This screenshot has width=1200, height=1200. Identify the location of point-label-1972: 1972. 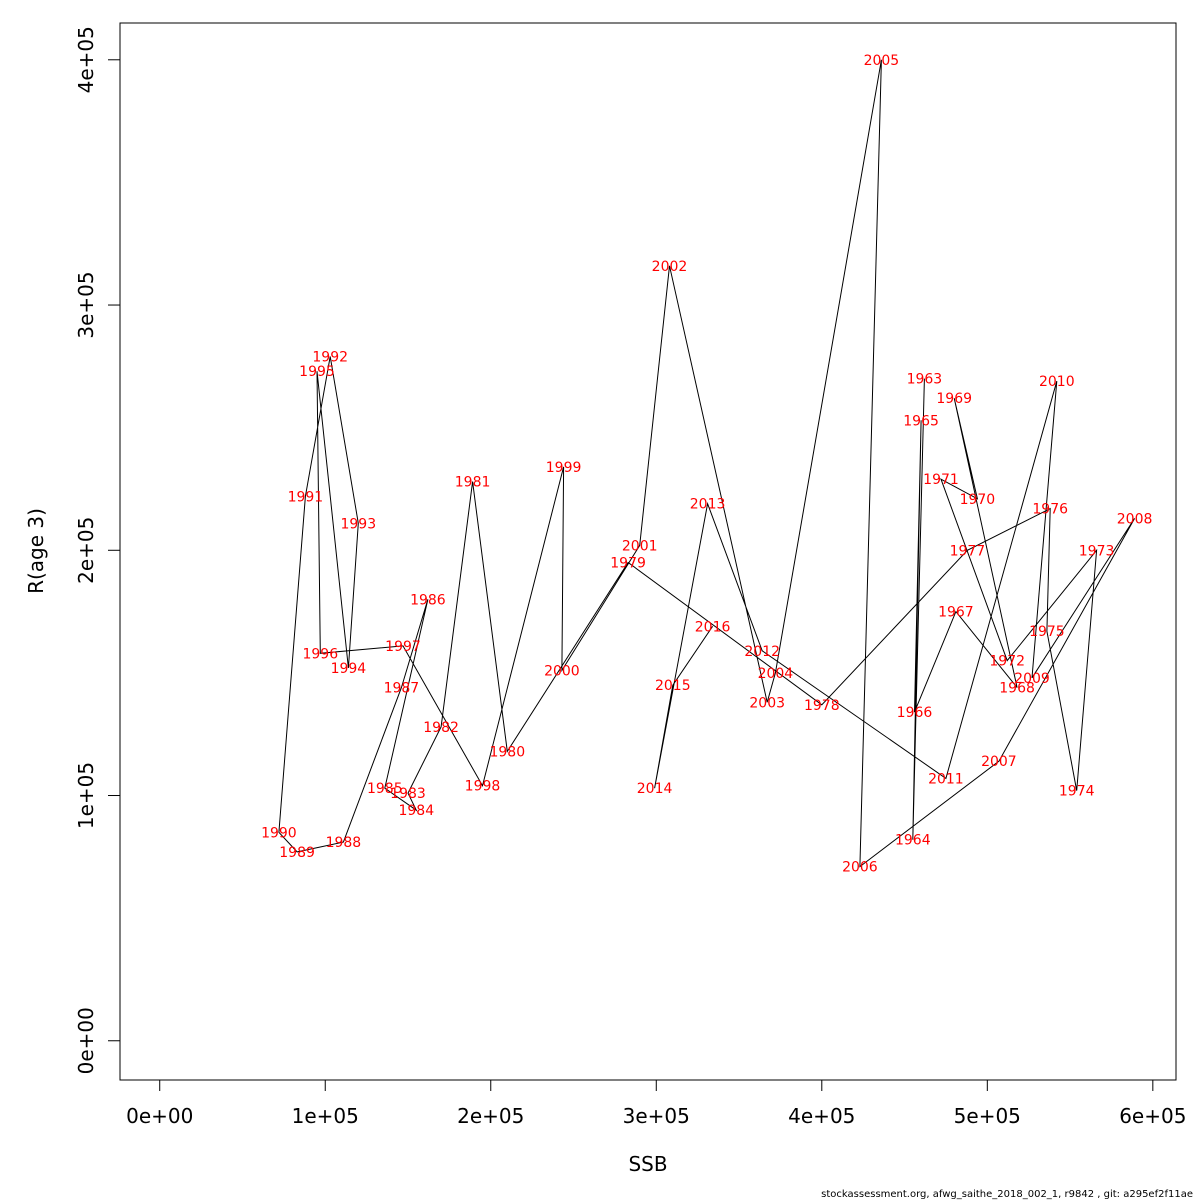
(1007, 662).